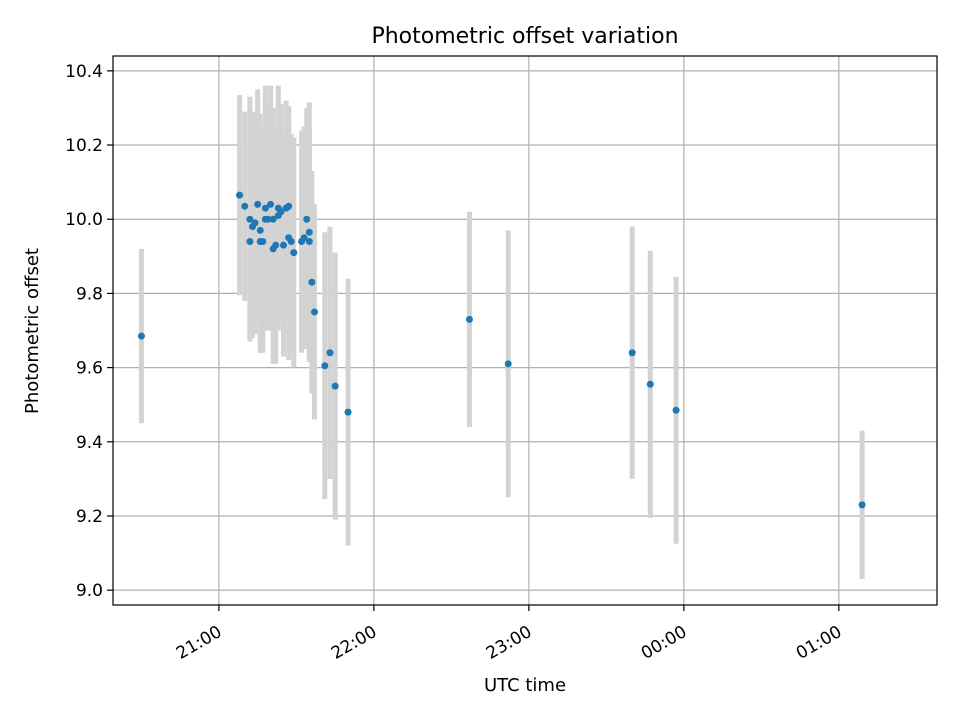 The width and height of the screenshot is (960, 724). Describe the element at coordinates (89, 331) in the screenshot. I see `y-axis-ticks: 9.0 9.2 9.4 9.6 9.8 10.0 10.2 10.4` at that location.